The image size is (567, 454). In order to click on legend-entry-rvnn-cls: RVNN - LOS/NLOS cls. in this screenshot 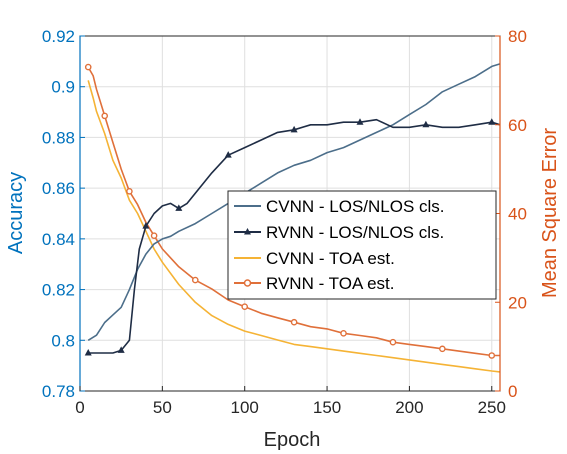, I will do `click(339, 232)`.